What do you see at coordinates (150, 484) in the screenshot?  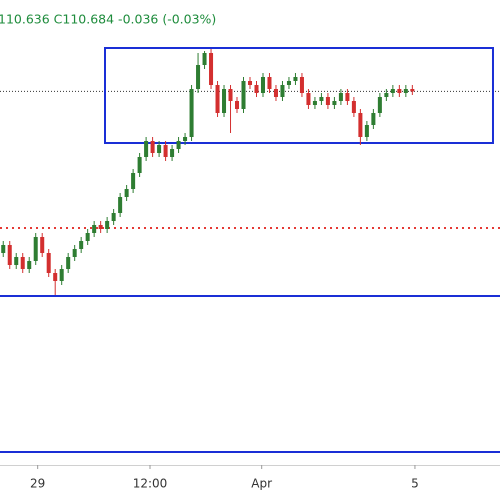 I see `x-tick-label: 12:00` at bounding box center [150, 484].